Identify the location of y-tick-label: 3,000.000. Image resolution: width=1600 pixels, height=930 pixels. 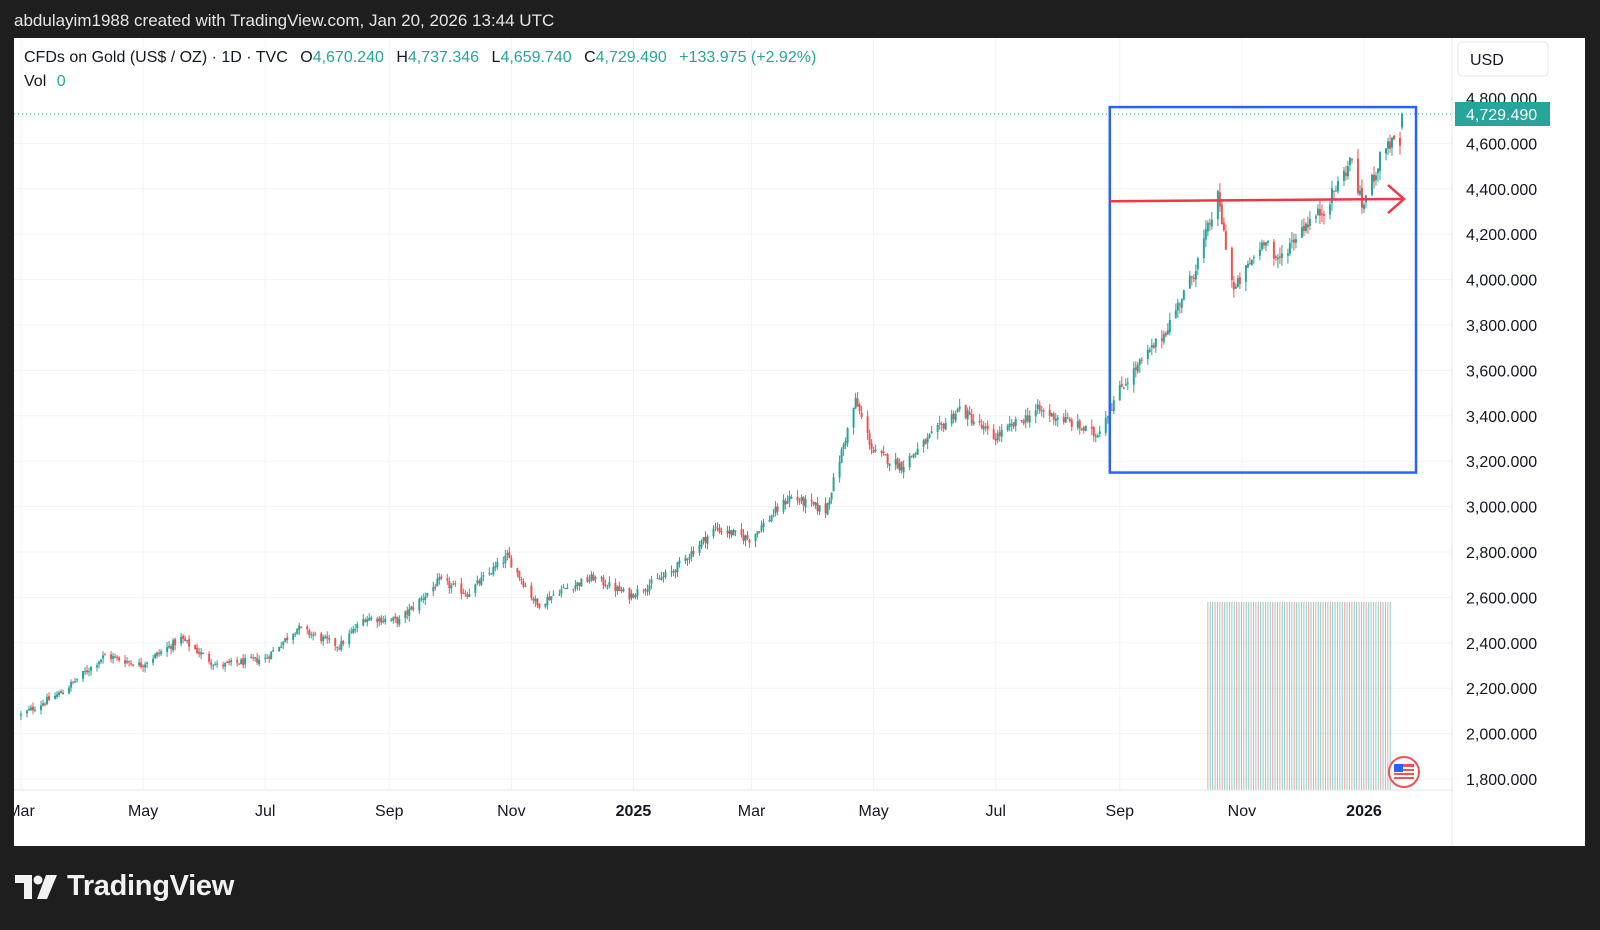
(1501, 508).